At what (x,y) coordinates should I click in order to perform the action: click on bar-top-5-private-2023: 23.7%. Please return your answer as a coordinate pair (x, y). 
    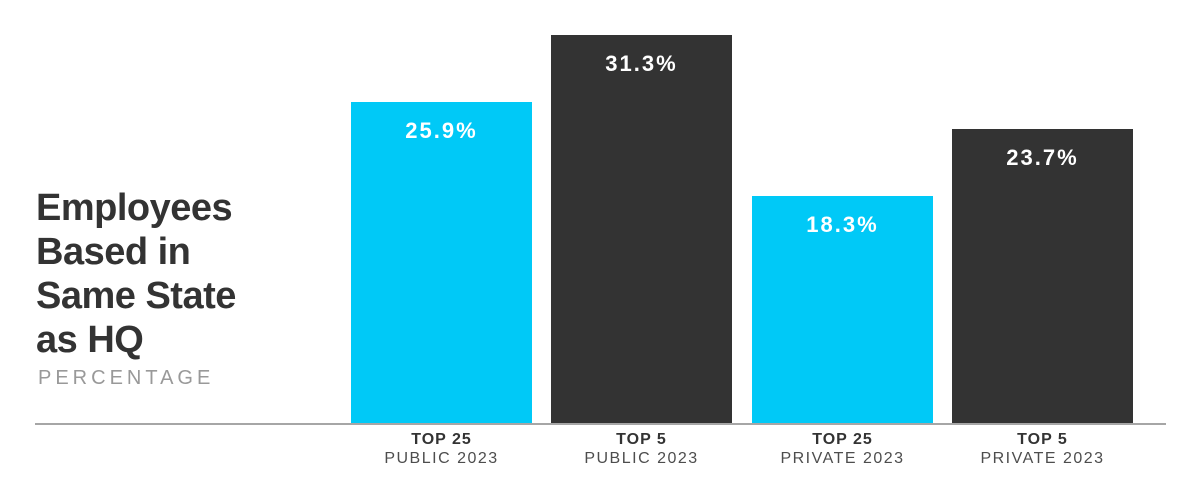
    Looking at the image, I should click on (1042, 276).